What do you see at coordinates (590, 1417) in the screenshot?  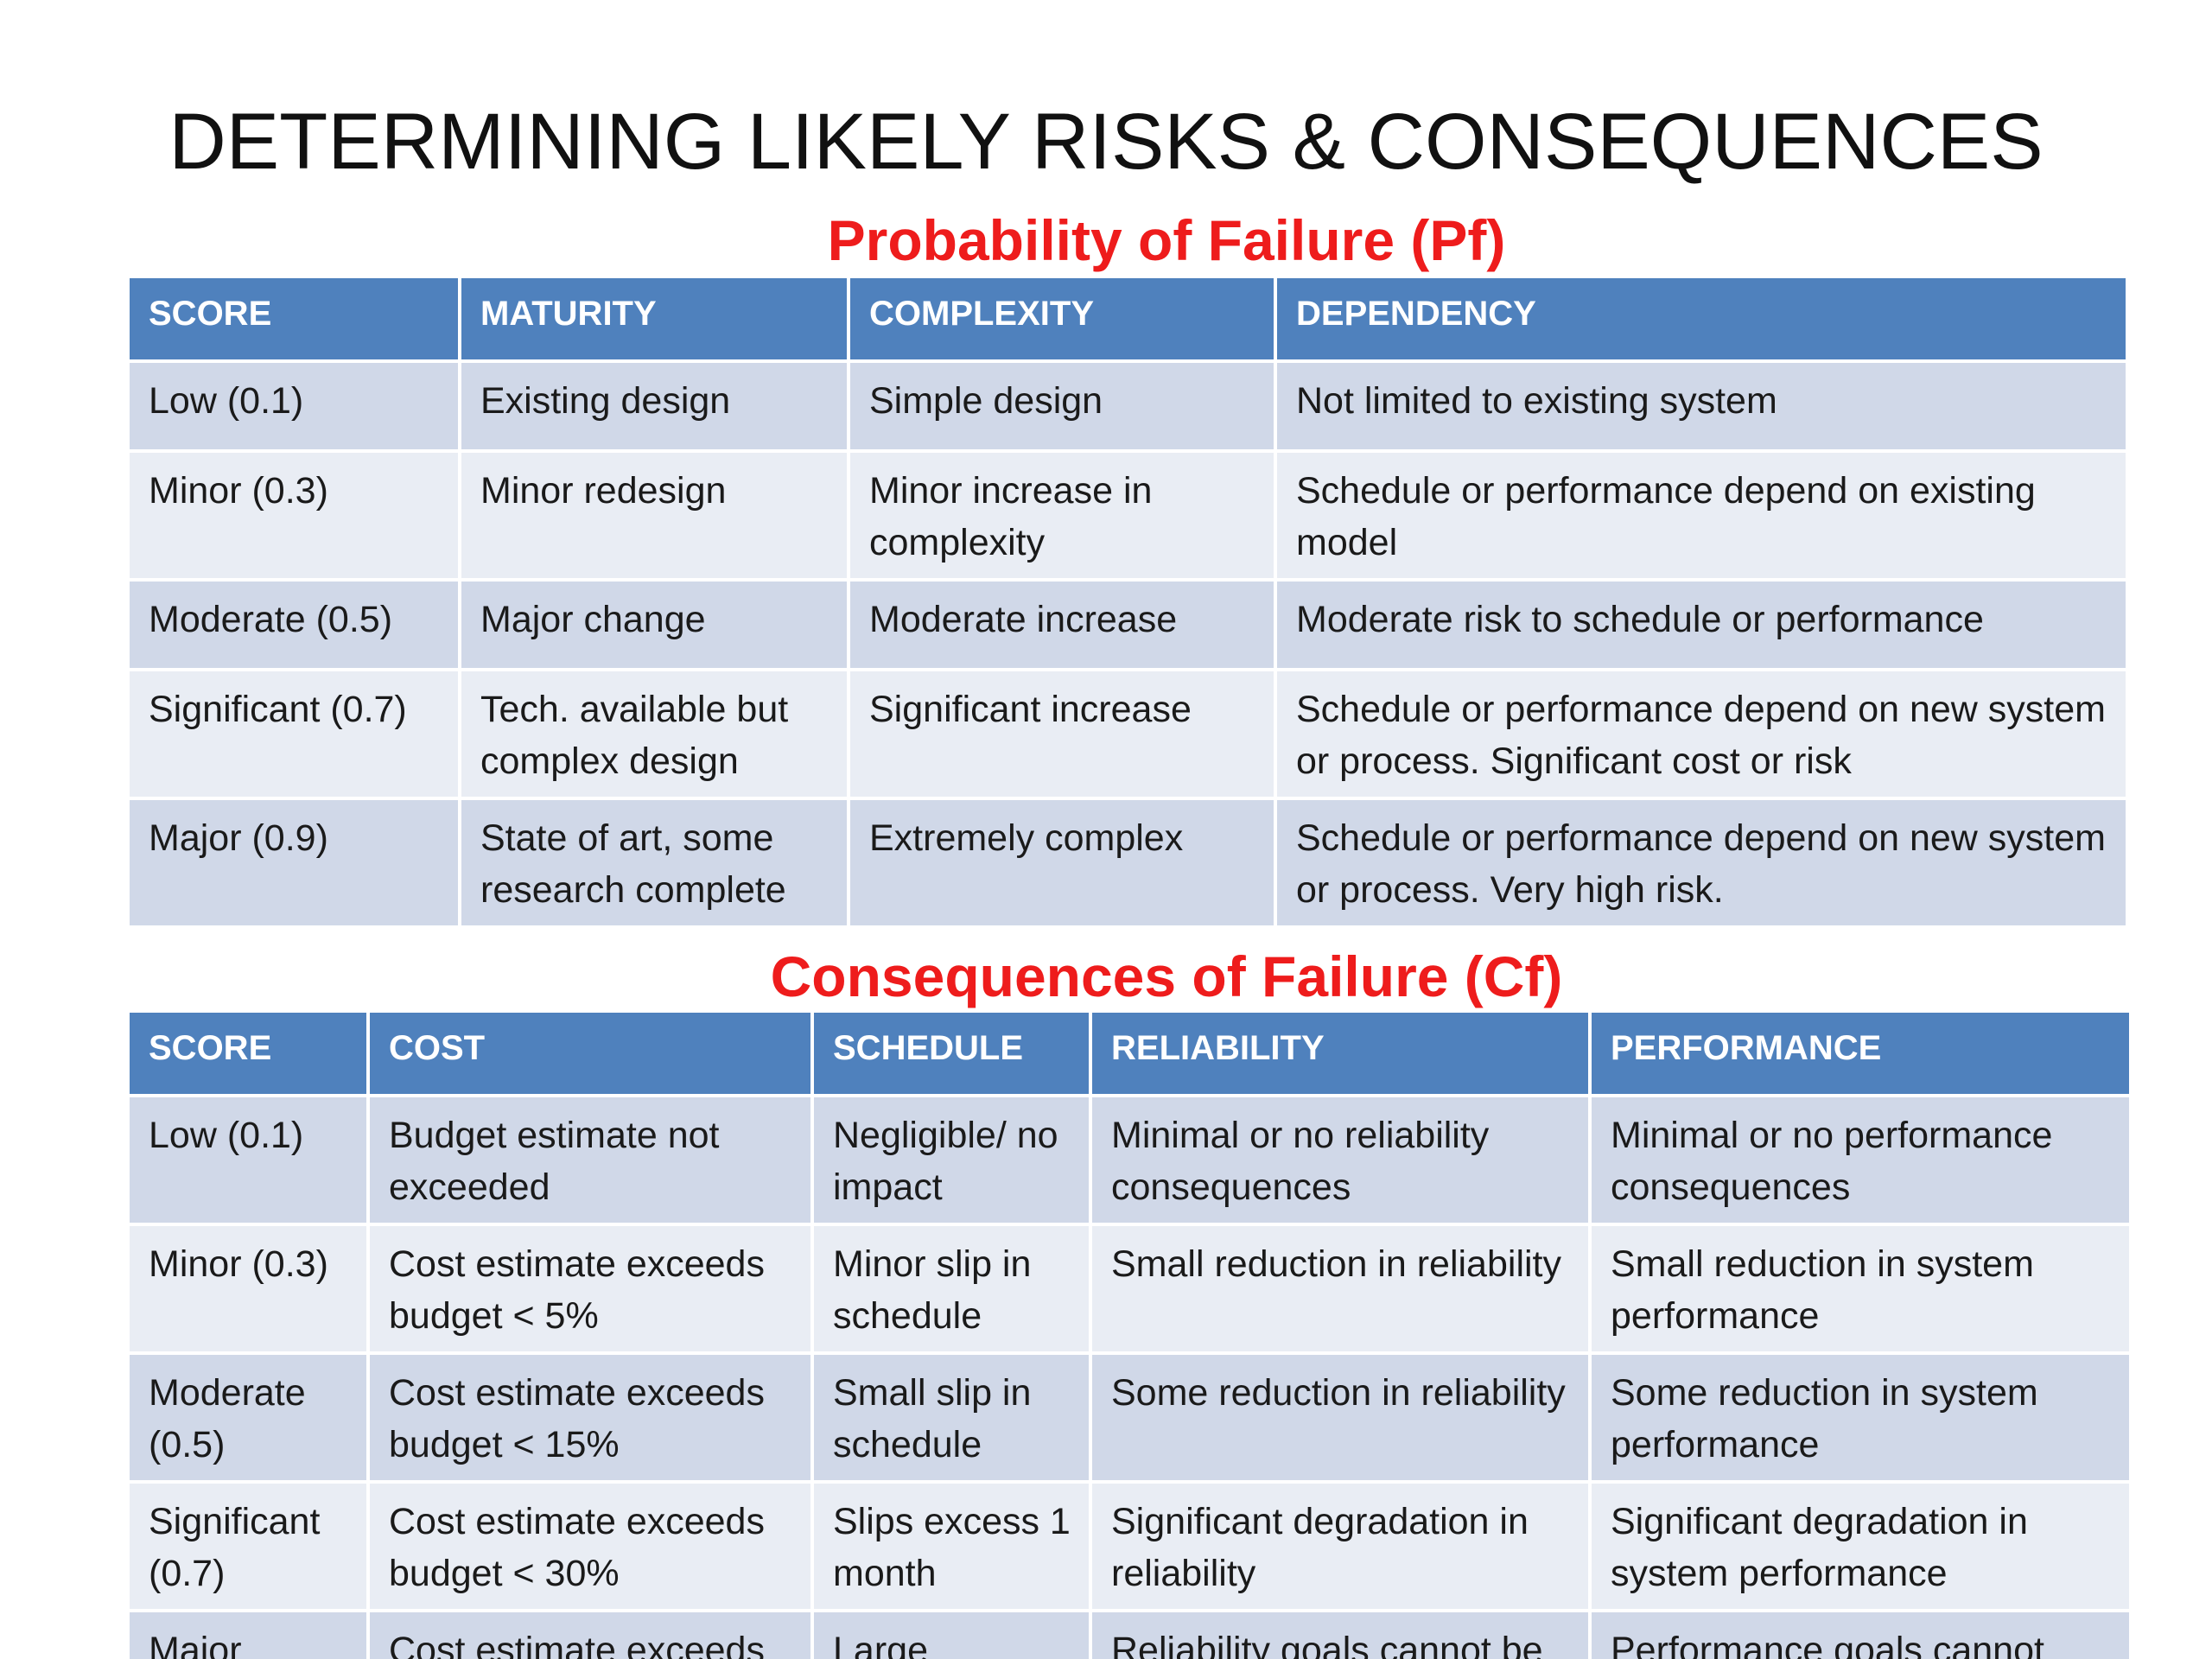 I see `table-cell: Cost estimate exceeds budget < 15%` at bounding box center [590, 1417].